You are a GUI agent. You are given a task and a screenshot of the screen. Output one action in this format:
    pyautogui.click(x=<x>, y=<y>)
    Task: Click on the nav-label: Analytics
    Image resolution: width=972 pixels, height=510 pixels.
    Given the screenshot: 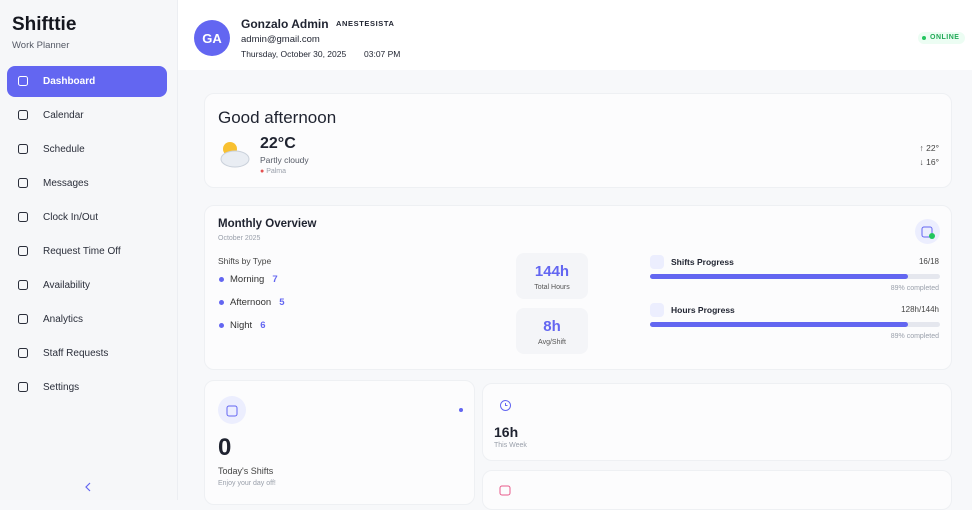 What is the action you would take?
    pyautogui.click(x=63, y=319)
    